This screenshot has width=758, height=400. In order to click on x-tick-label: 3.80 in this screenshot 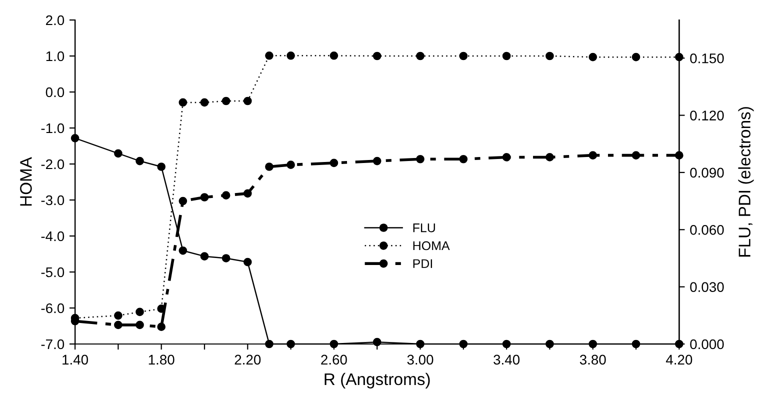, I will do `click(593, 359)`.